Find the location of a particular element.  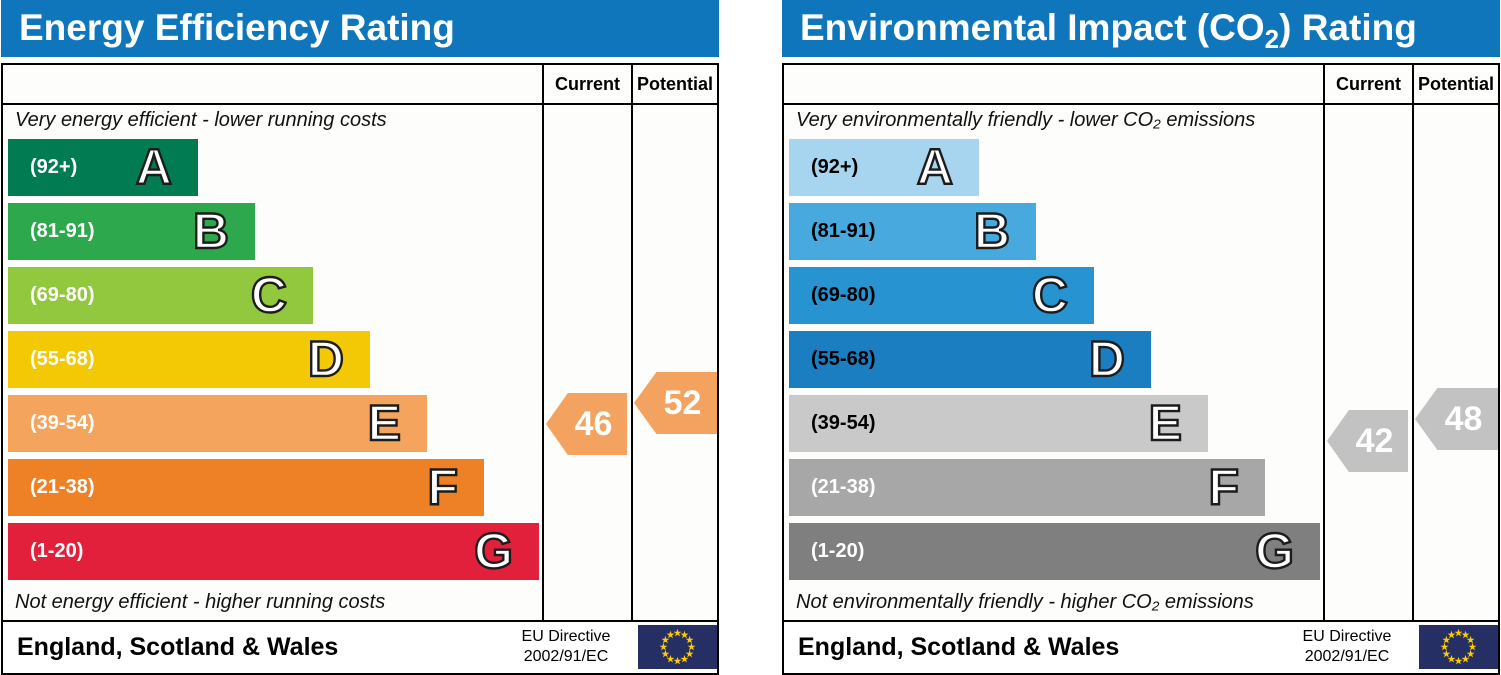

potential-rating-arrow: 48 is located at coordinates (1456, 419).